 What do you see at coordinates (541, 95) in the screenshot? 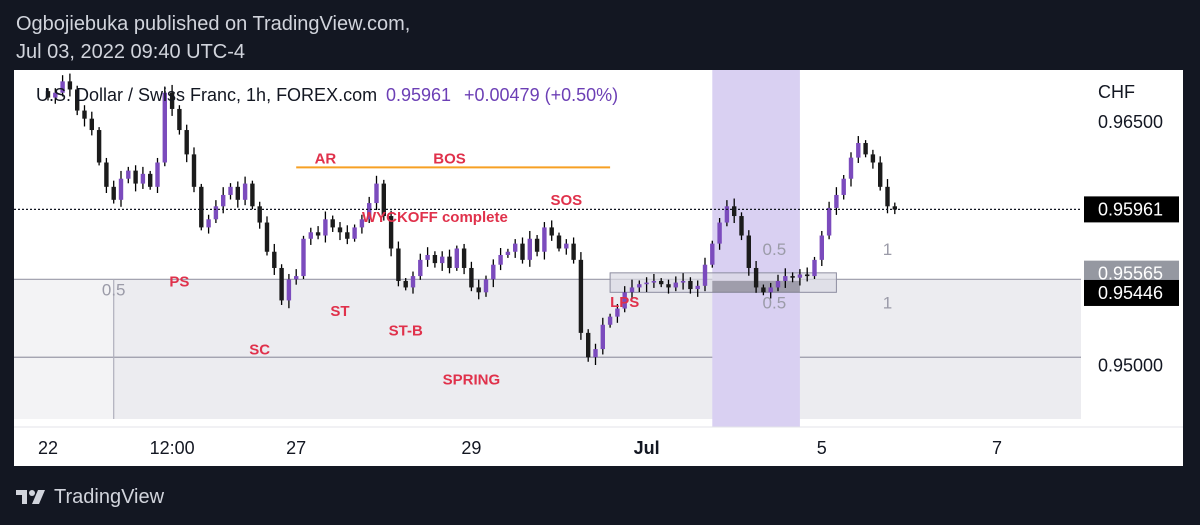
I see `price-change: +0.00479 (+0.50%)` at bounding box center [541, 95].